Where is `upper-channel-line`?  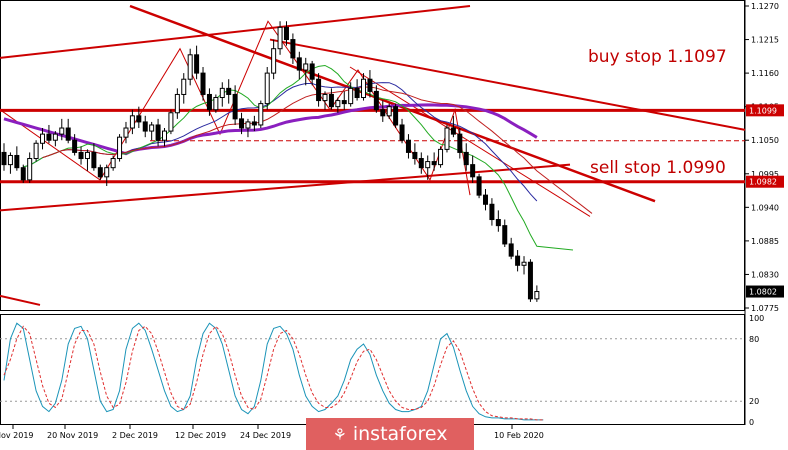 upper-channel-line is located at coordinates (235, 32).